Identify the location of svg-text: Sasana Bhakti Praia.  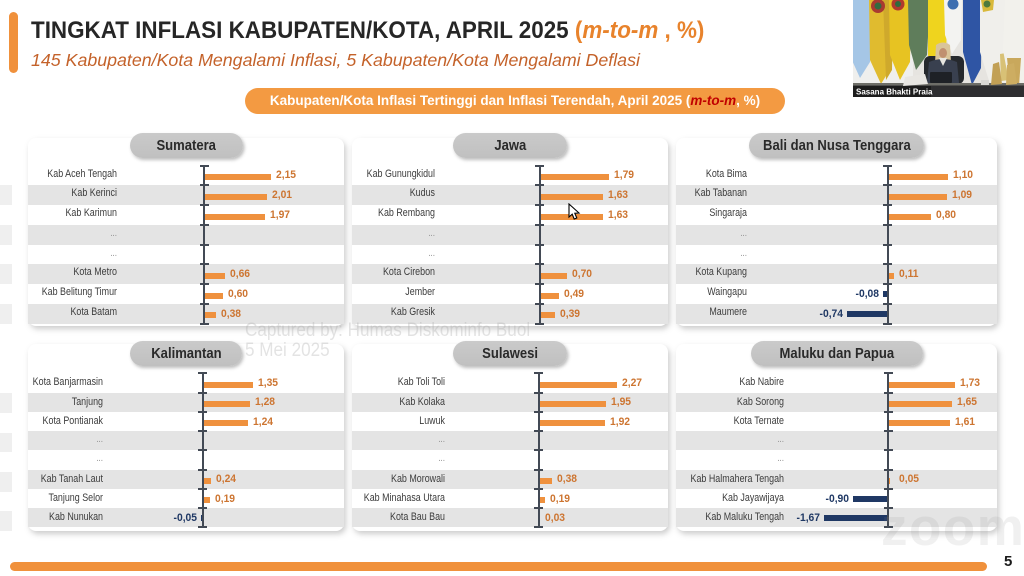
(894, 92).